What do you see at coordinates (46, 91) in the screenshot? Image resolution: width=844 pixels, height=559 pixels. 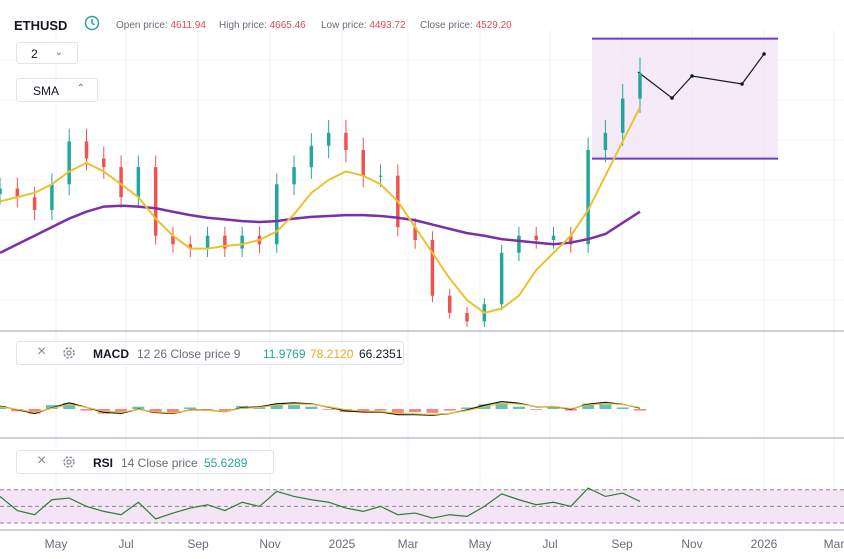 I see `sma-label: SMA` at bounding box center [46, 91].